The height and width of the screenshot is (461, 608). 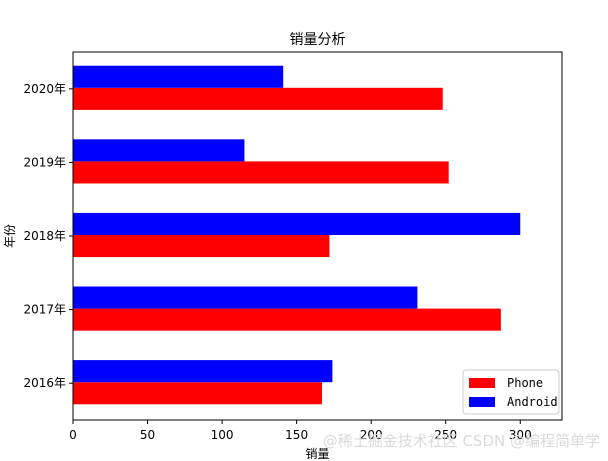 I want to click on legend: Phone Android, so click(x=511, y=392).